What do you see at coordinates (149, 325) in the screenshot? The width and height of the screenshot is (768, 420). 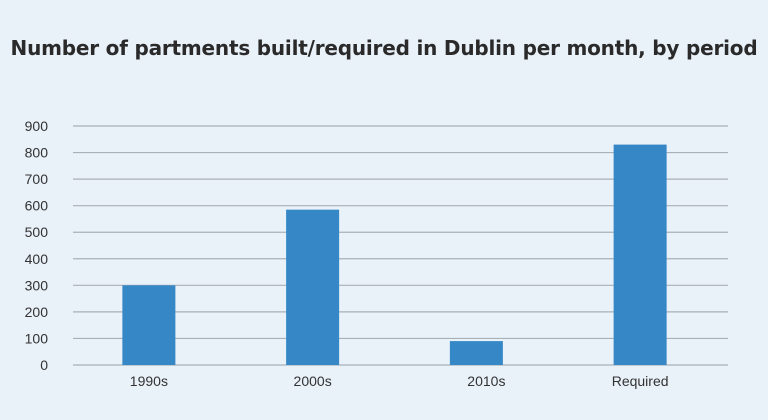 I see `bar-1990s` at bounding box center [149, 325].